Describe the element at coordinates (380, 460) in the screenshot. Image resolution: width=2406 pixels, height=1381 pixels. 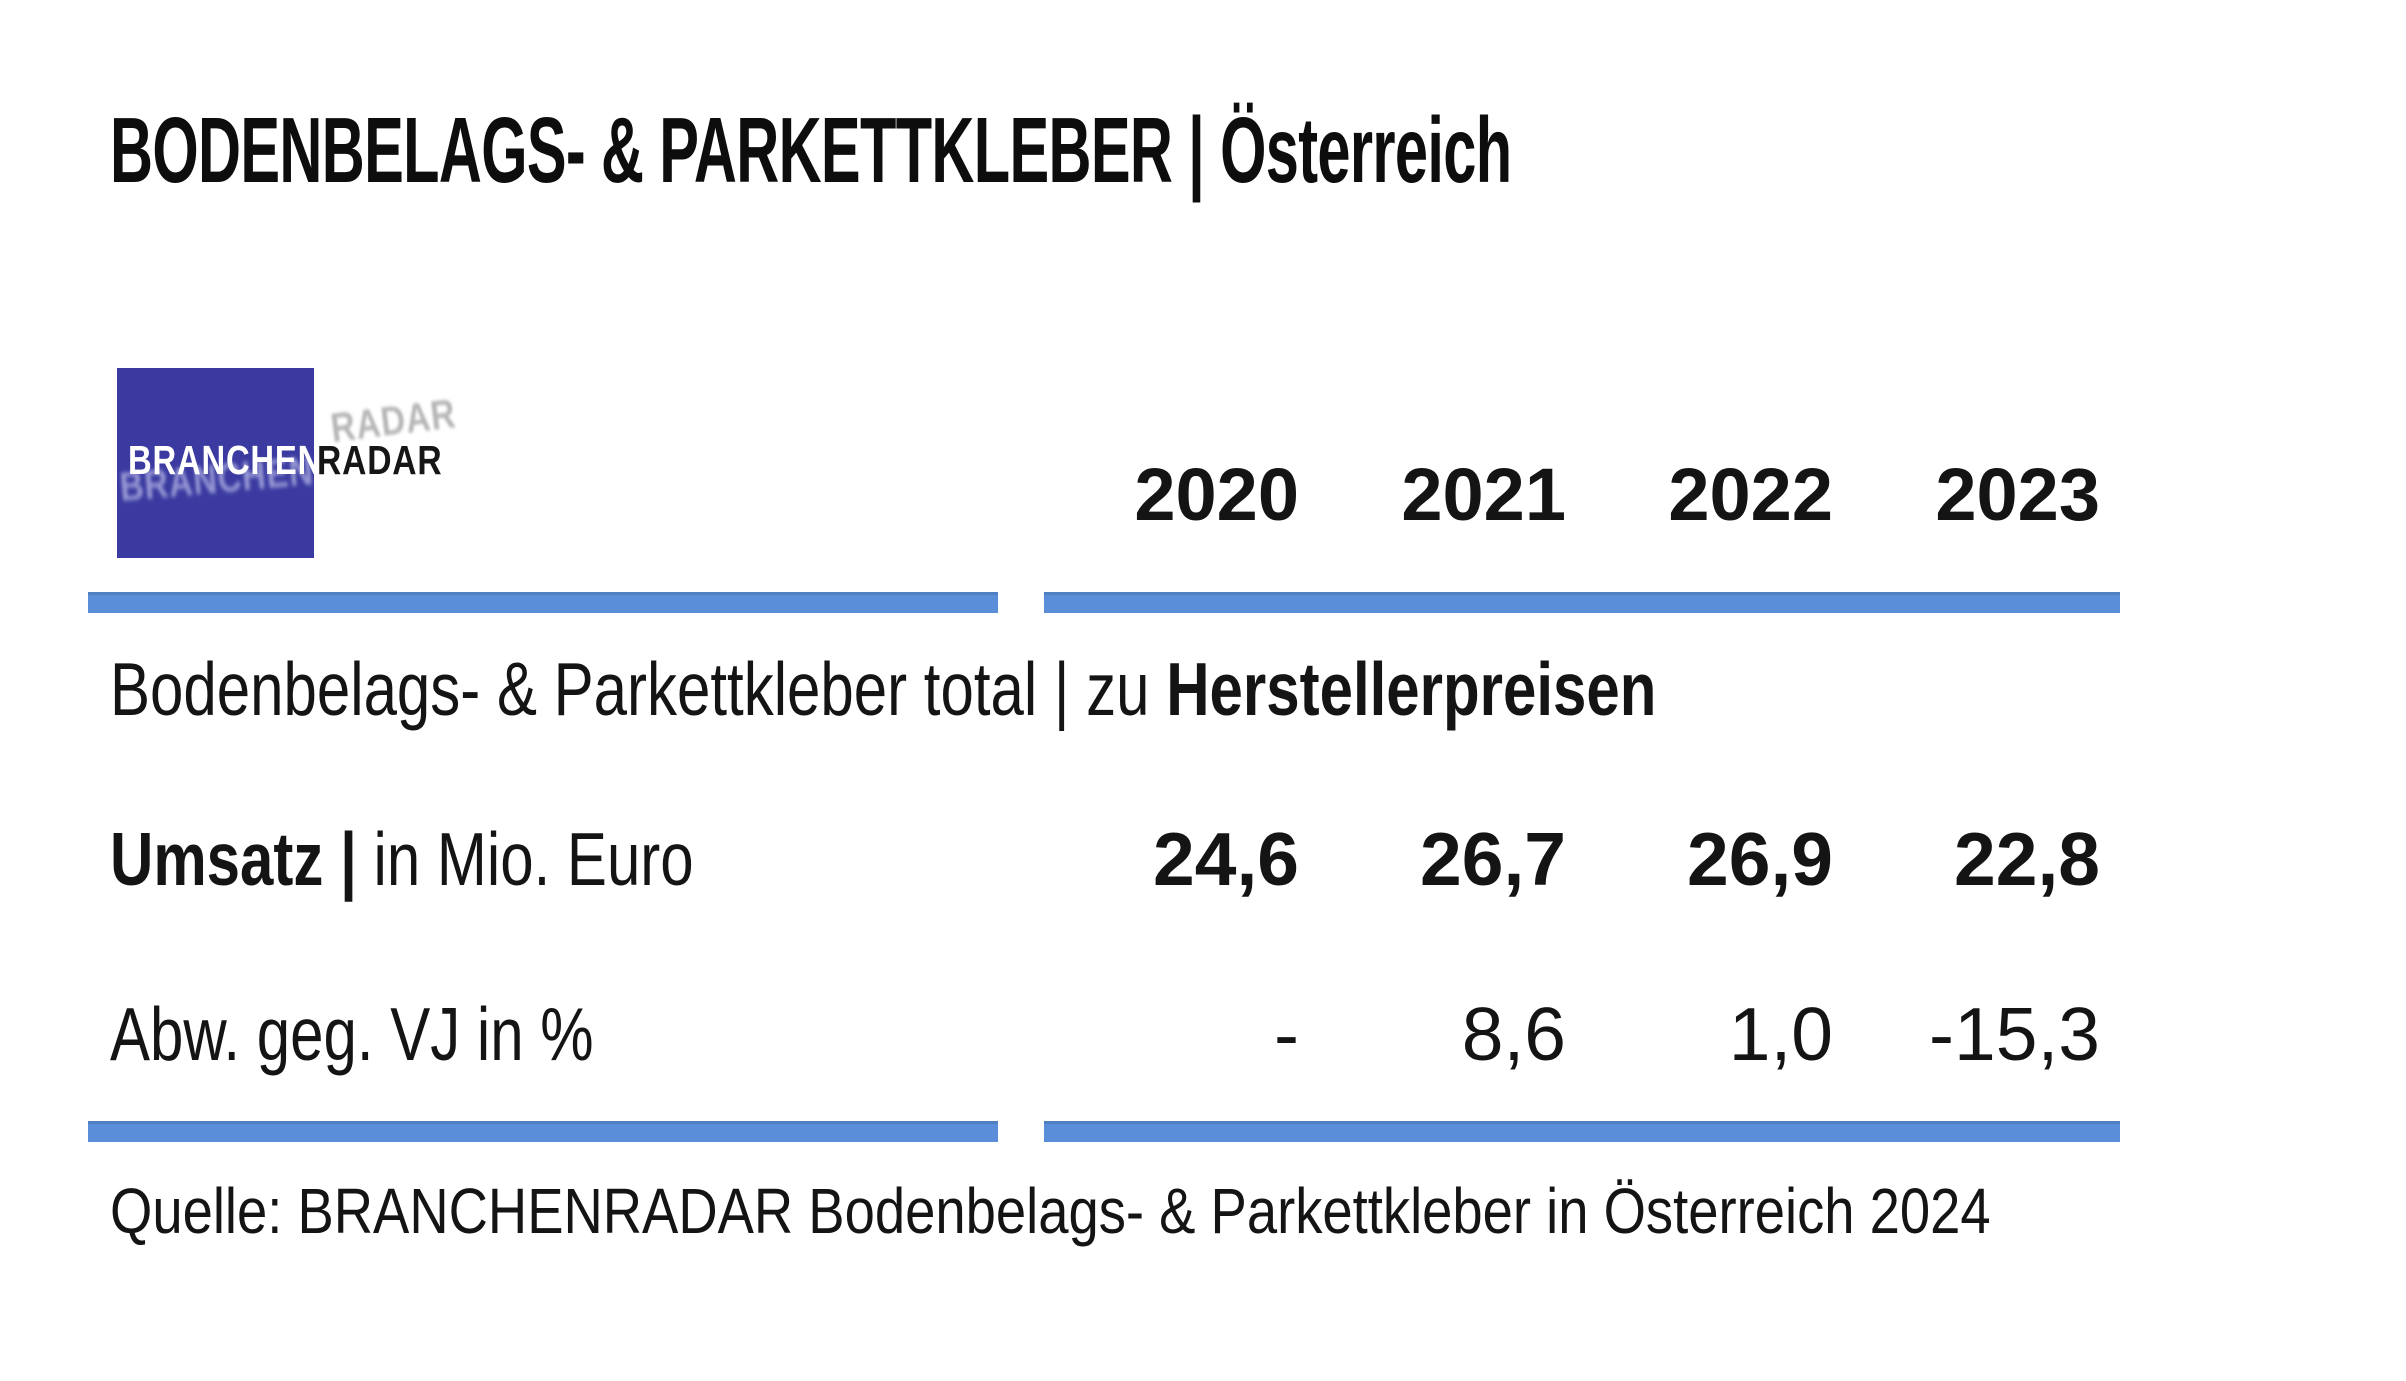
I see `logo-radar-text: RADAR` at that location.